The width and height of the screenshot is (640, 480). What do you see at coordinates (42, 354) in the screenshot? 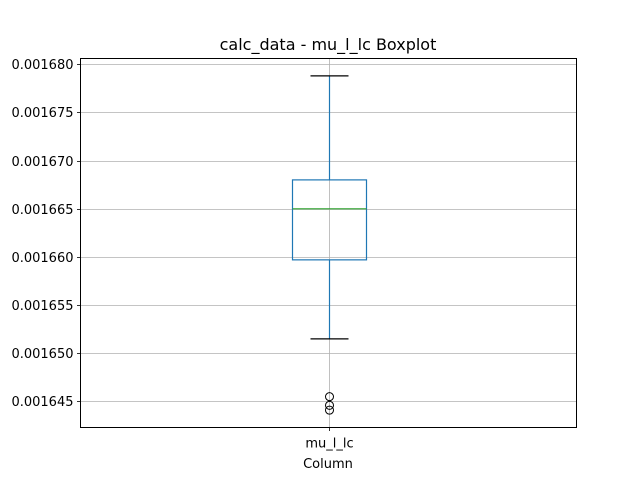
I see `y-tick-label: 0.001650` at bounding box center [42, 354].